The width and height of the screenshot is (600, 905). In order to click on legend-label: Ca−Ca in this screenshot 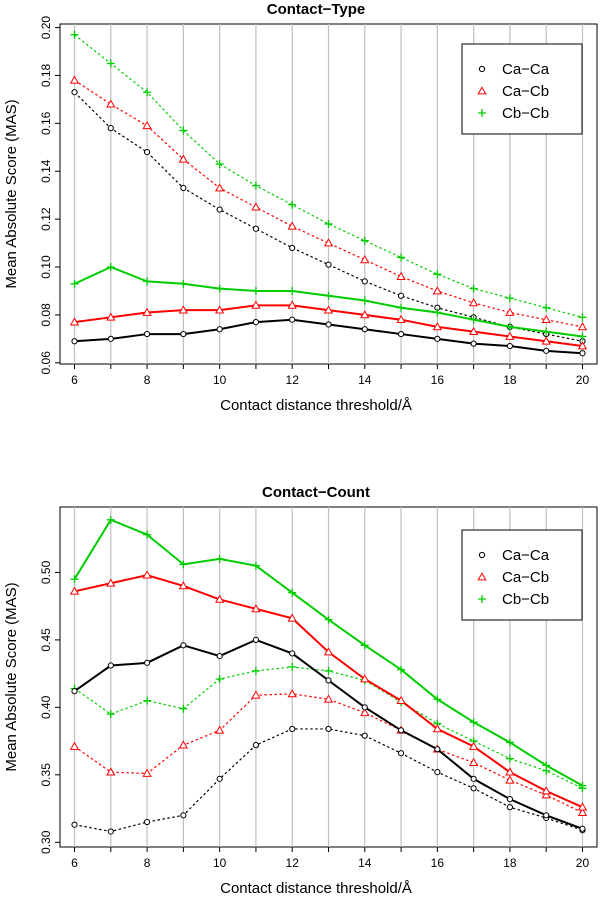, I will do `click(526, 69)`.